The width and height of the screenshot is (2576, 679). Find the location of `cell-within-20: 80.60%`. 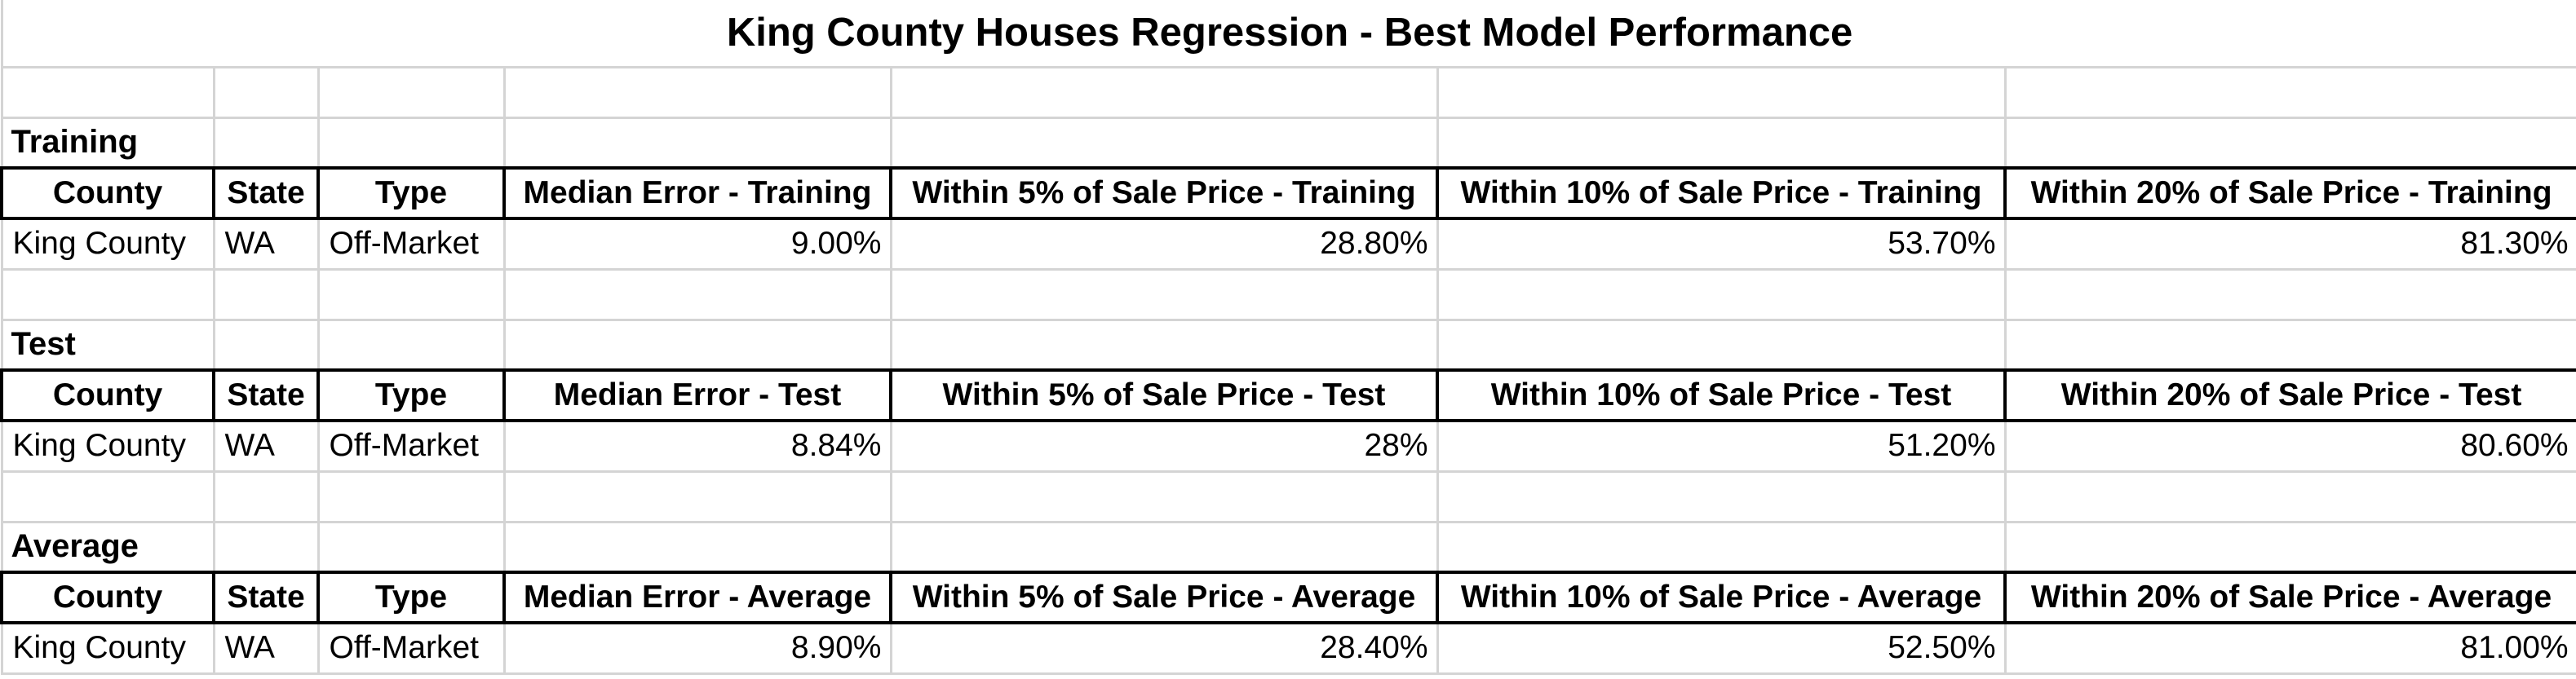

cell-within-20: 80.60% is located at coordinates (2289, 446).